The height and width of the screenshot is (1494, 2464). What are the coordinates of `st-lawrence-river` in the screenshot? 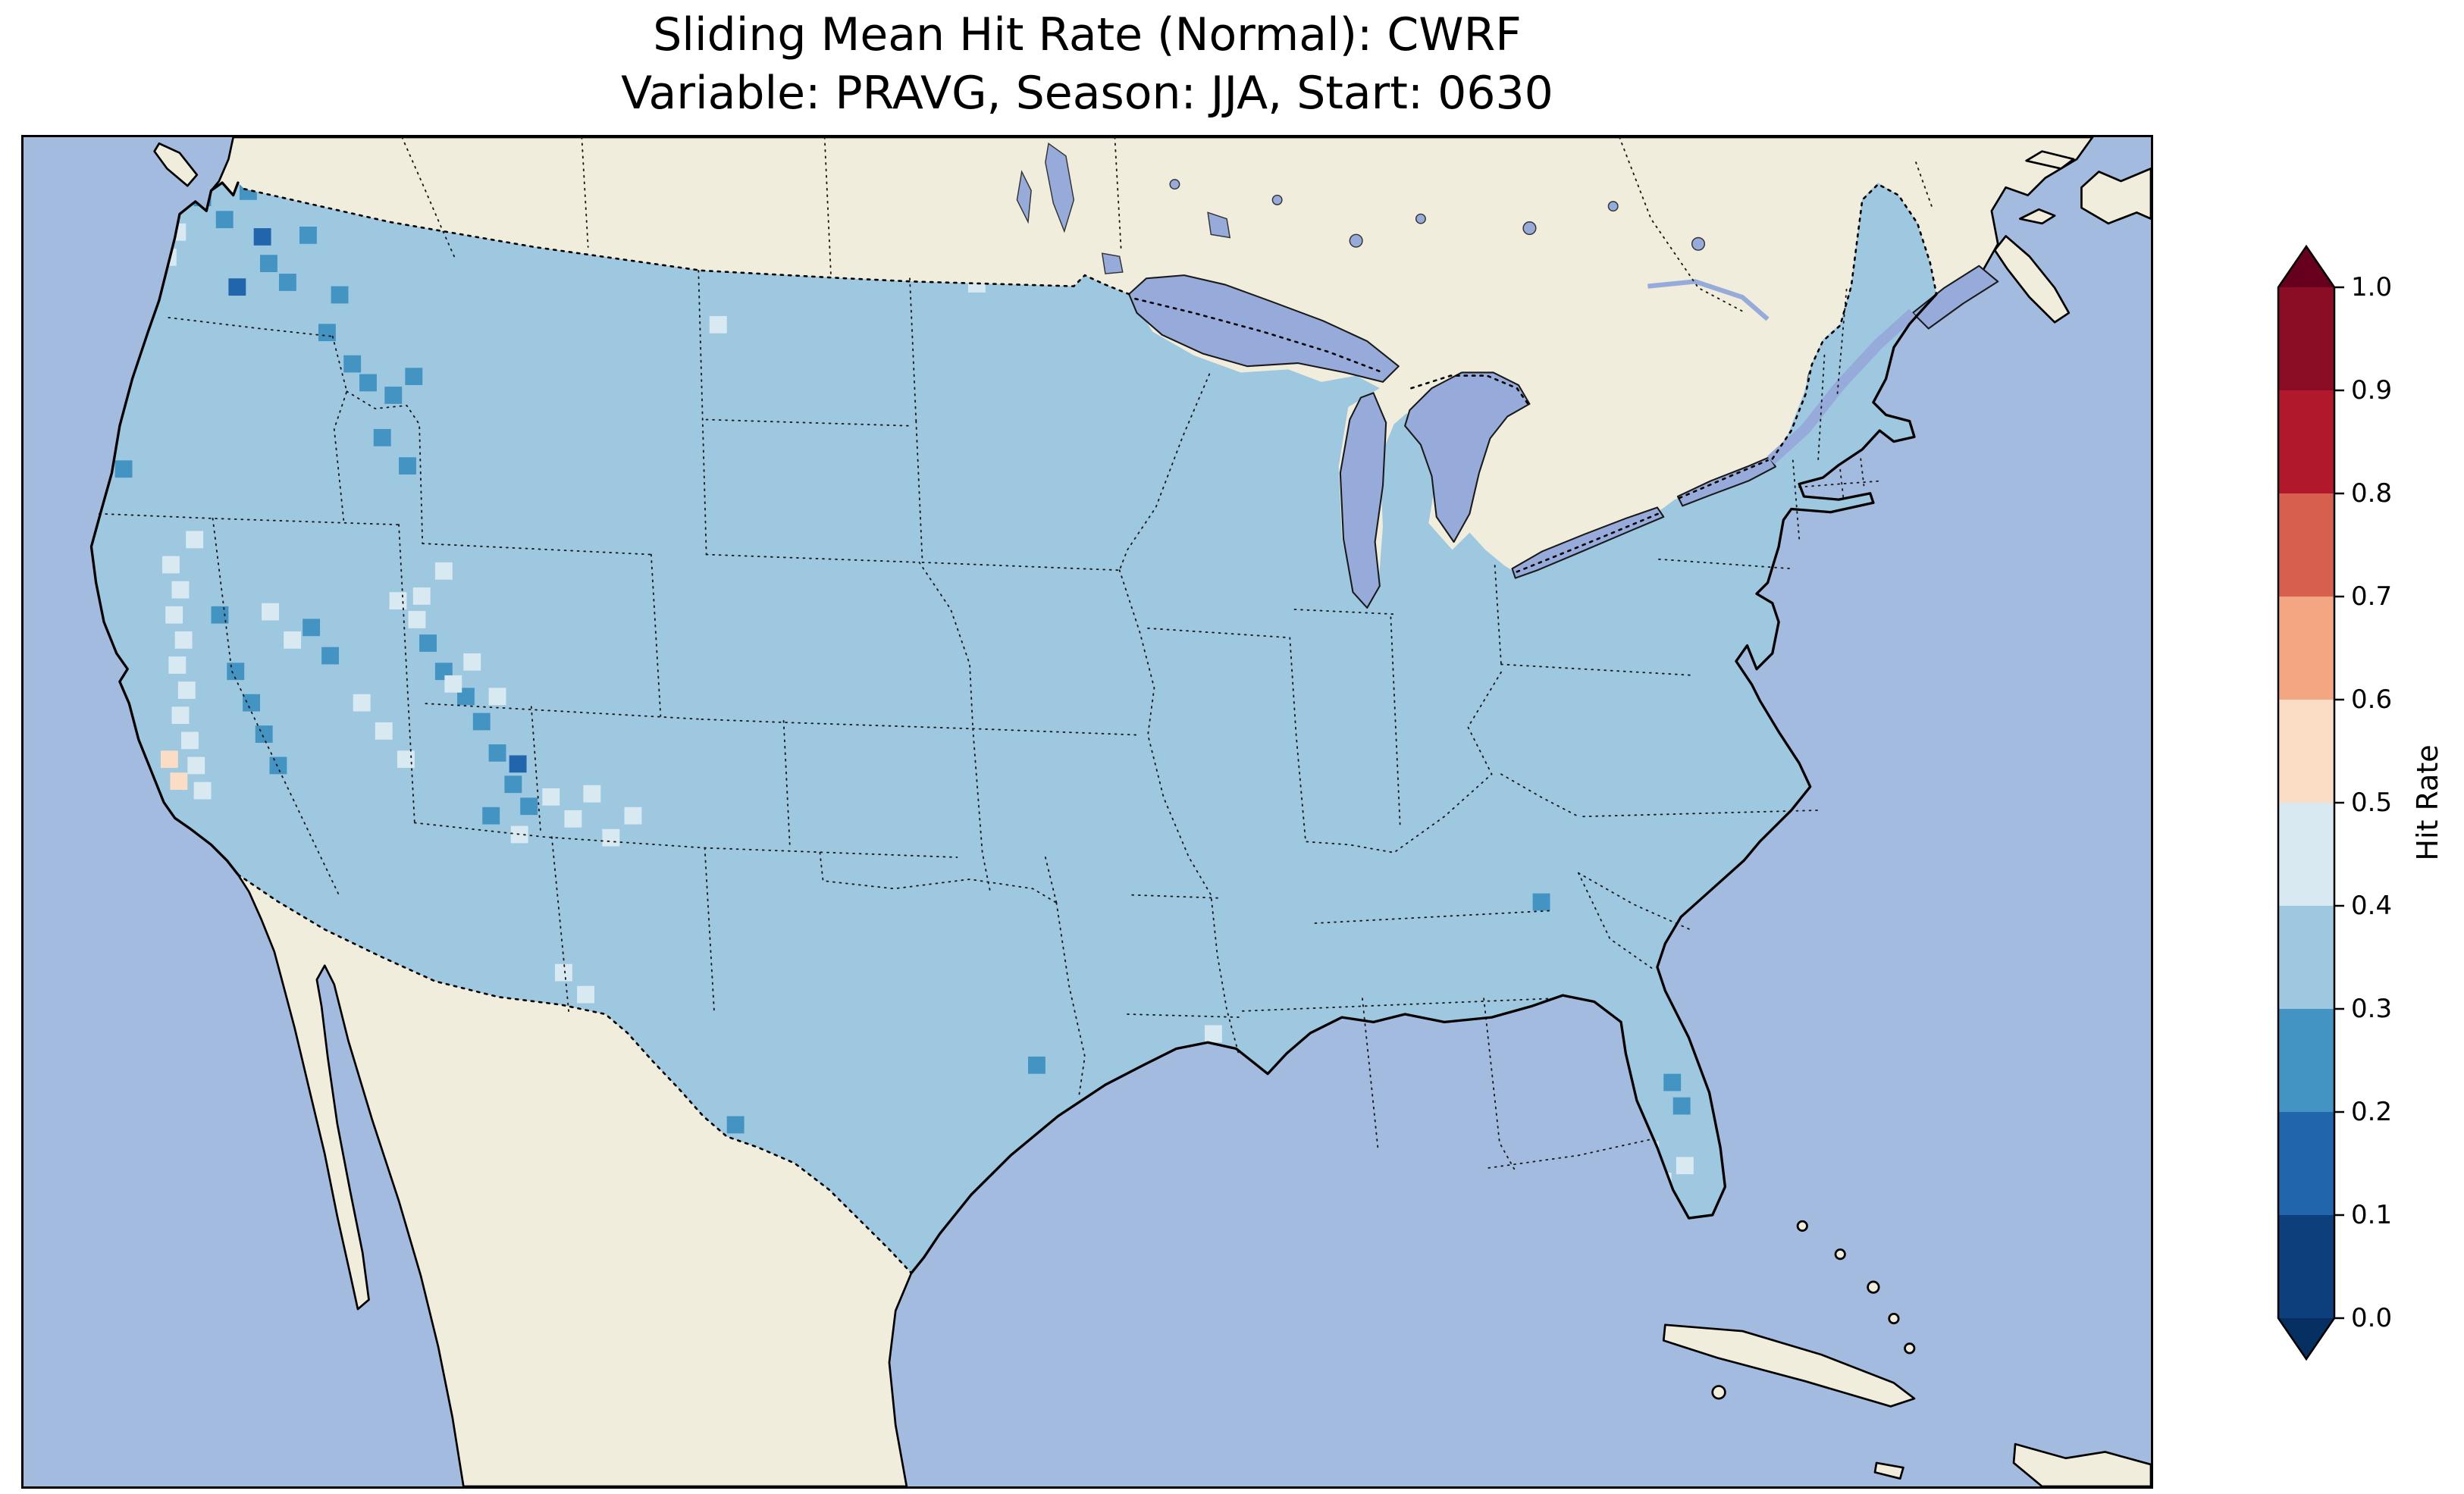 It's located at (1842, 387).